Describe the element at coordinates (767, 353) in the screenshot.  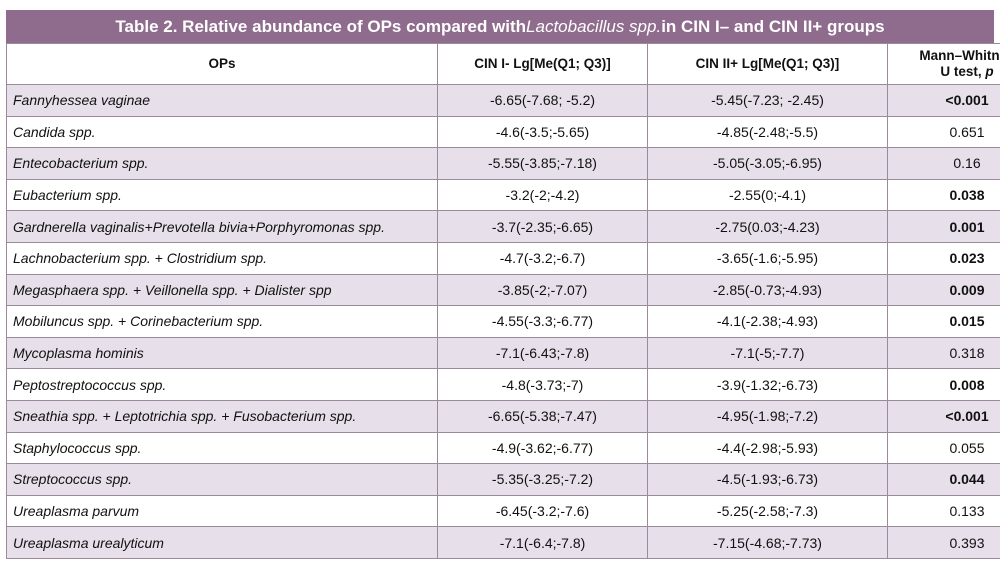
I see `cell-cin2: -7.1(-5;-7.7)` at that location.